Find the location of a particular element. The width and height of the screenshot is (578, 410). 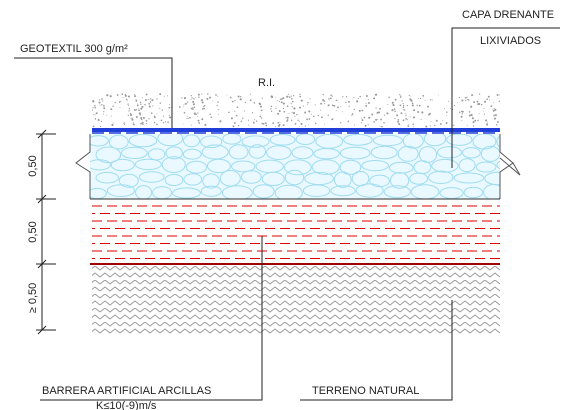

ri-label: R.I. is located at coordinates (266, 83).